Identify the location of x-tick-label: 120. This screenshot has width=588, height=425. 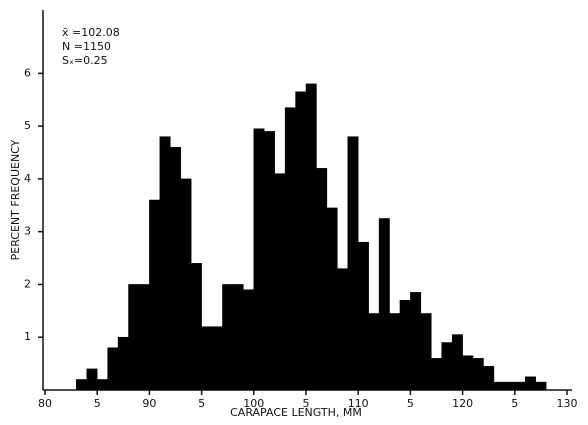
(462, 403).